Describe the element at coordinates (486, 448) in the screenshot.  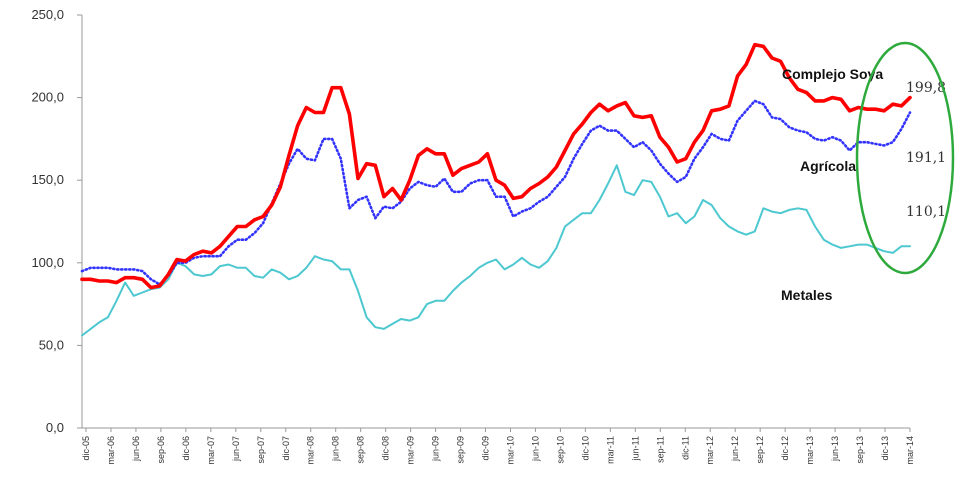
I see `x-tick-label: dic-09` at that location.